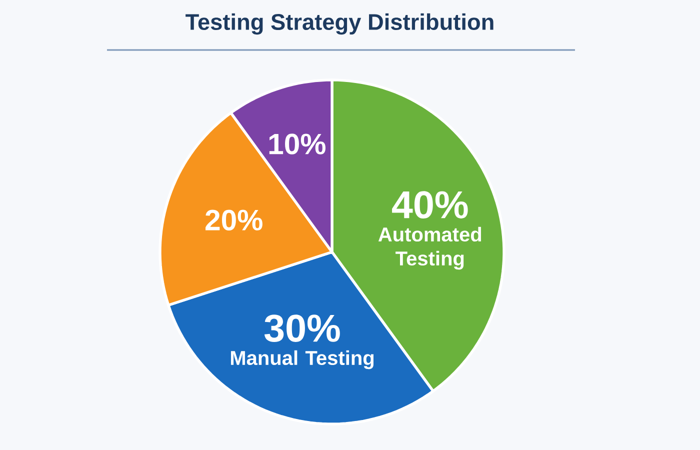 The height and width of the screenshot is (450, 700). What do you see at coordinates (302, 360) in the screenshot?
I see `slice-label: Manual Testing` at bounding box center [302, 360].